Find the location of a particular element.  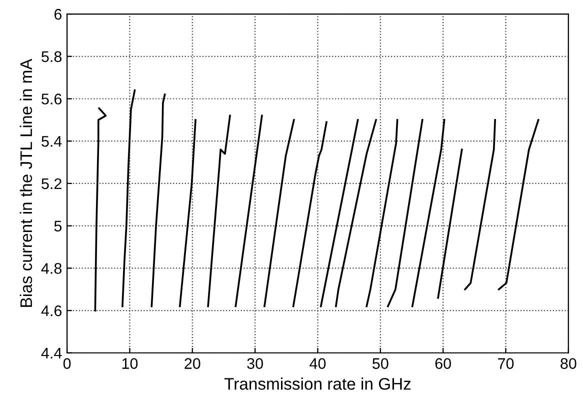

y-tick-label: 5.6 is located at coordinates (52, 99).